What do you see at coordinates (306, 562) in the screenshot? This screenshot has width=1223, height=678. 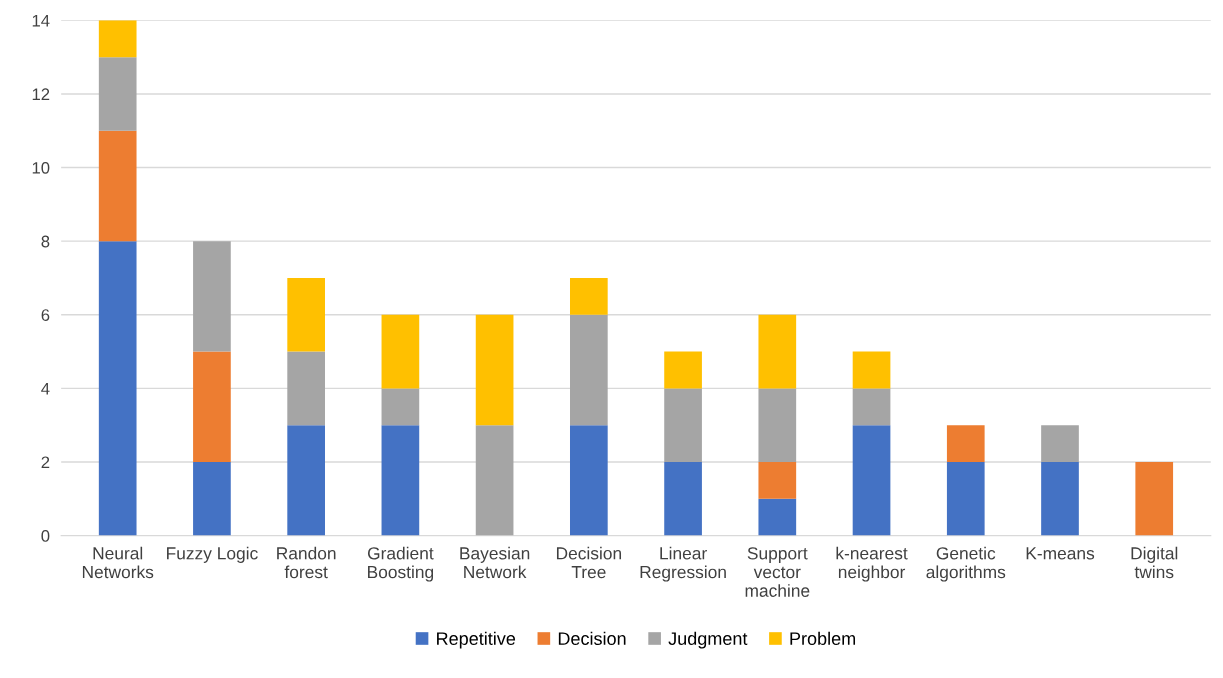 I see `x-tick-label: Randon forest` at bounding box center [306, 562].